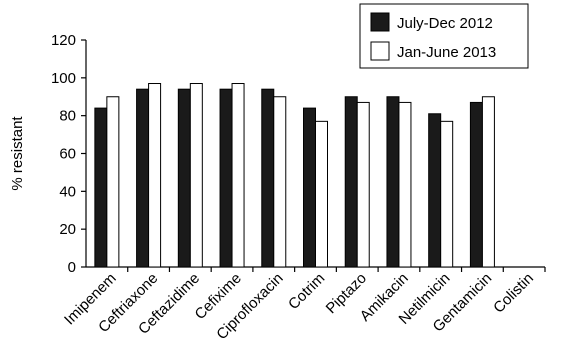  Describe the element at coordinates (155, 175) in the screenshot. I see `bar-ceftriaxone-jan-june-2013` at that location.